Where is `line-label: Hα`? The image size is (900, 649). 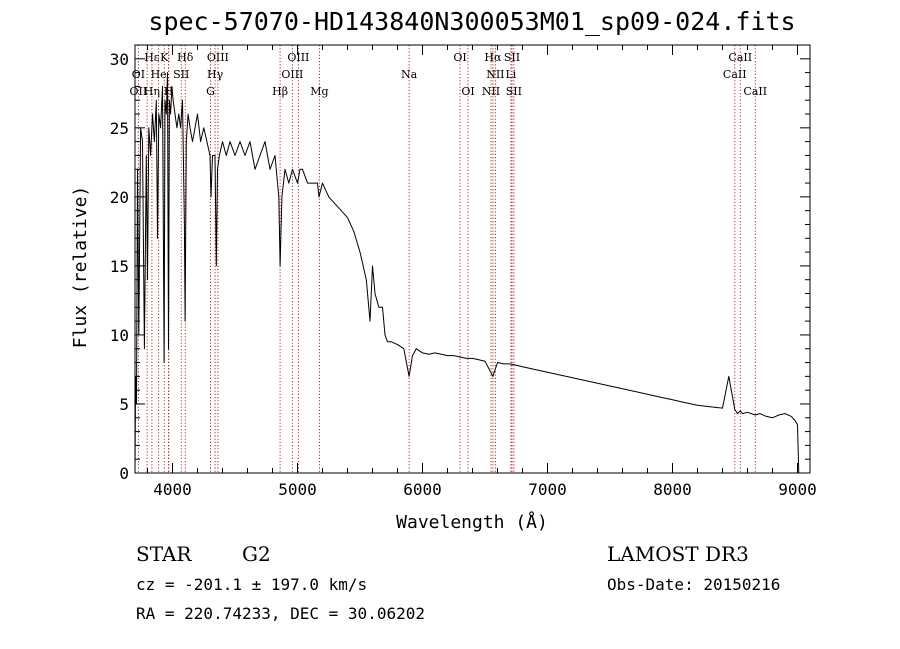 line-label: Hα is located at coordinates (493, 57).